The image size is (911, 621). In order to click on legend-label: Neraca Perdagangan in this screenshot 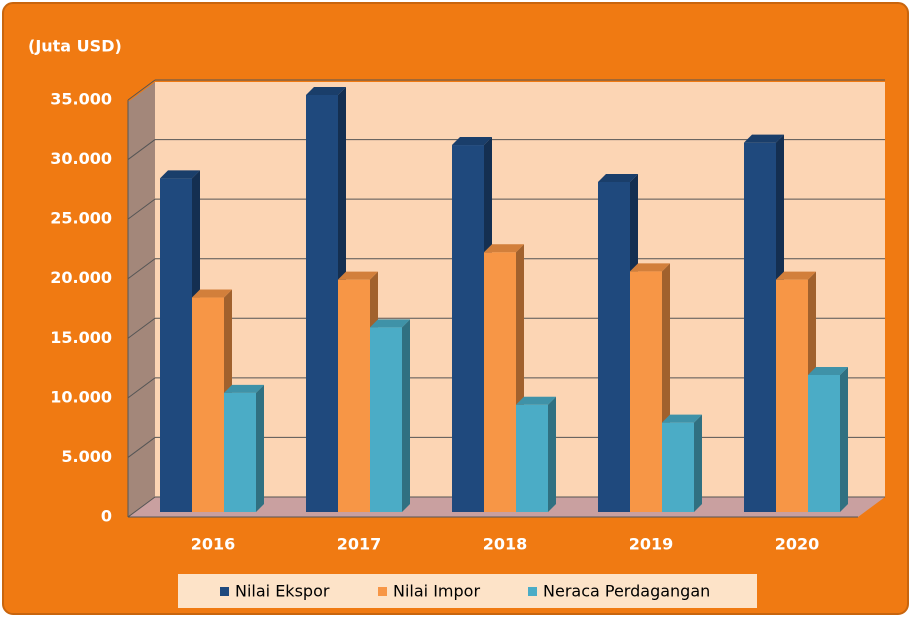, I will do `click(626, 591)`.